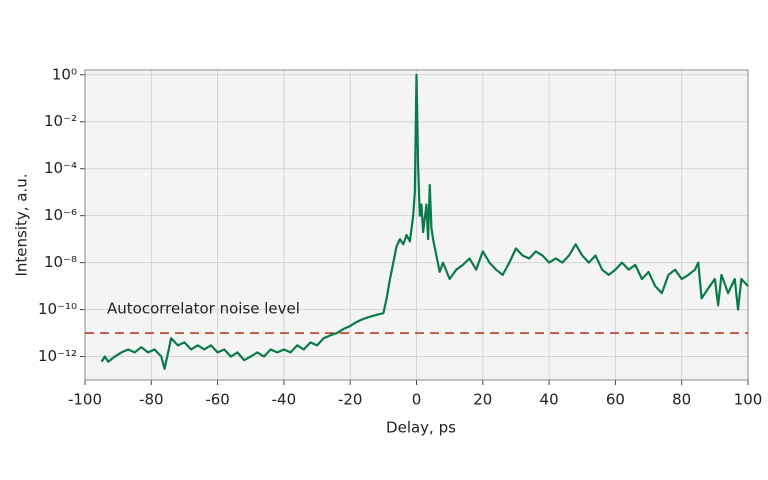  Describe the element at coordinates (417, 400) in the screenshot. I see `x-tick-label: 0` at that location.